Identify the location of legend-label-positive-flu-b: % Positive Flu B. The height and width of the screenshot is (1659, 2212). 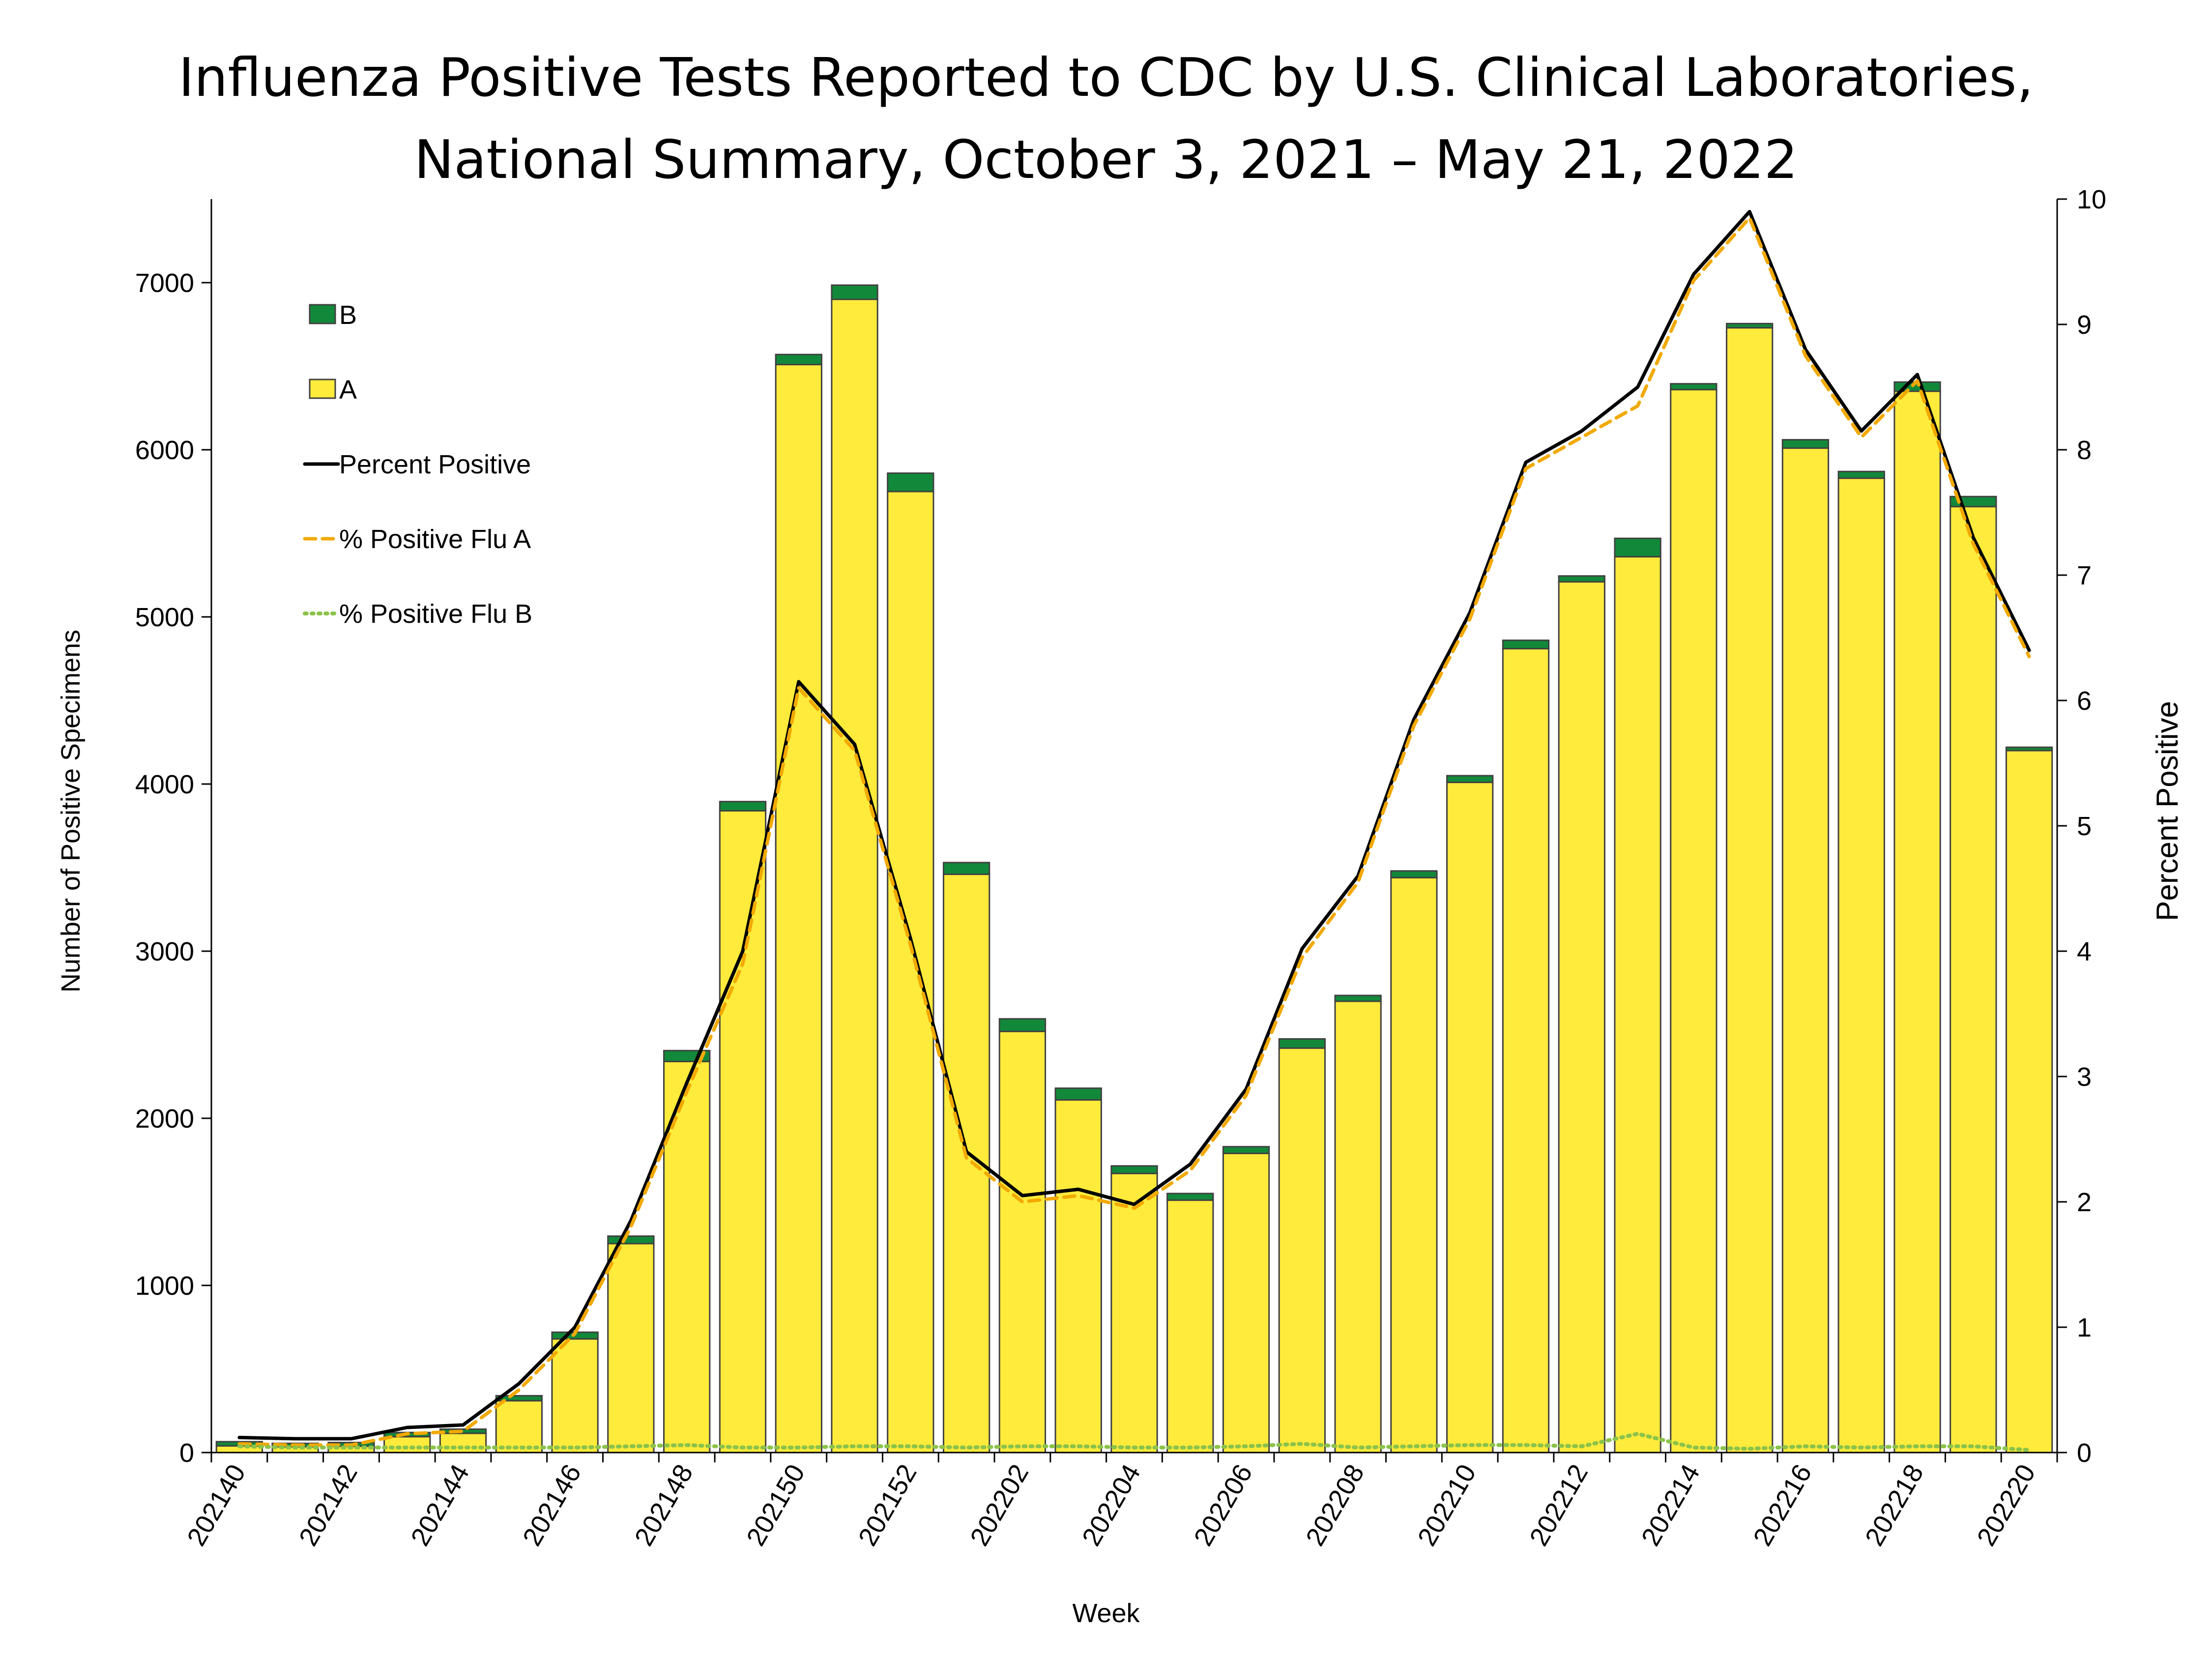
(436, 614).